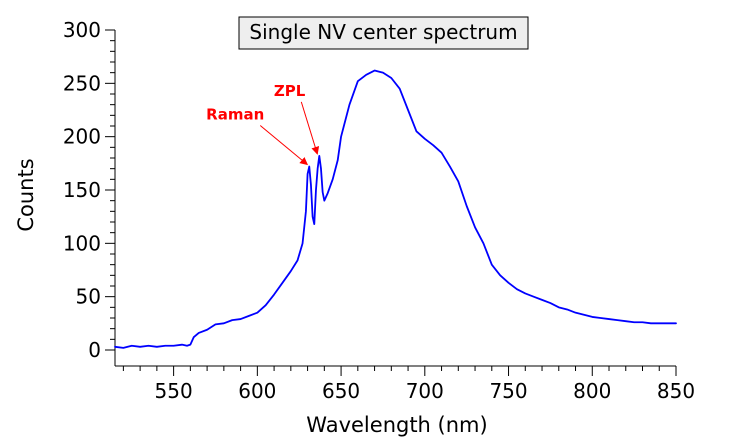  Describe the element at coordinates (676, 391) in the screenshot. I see `x-tick-label: 850` at that location.